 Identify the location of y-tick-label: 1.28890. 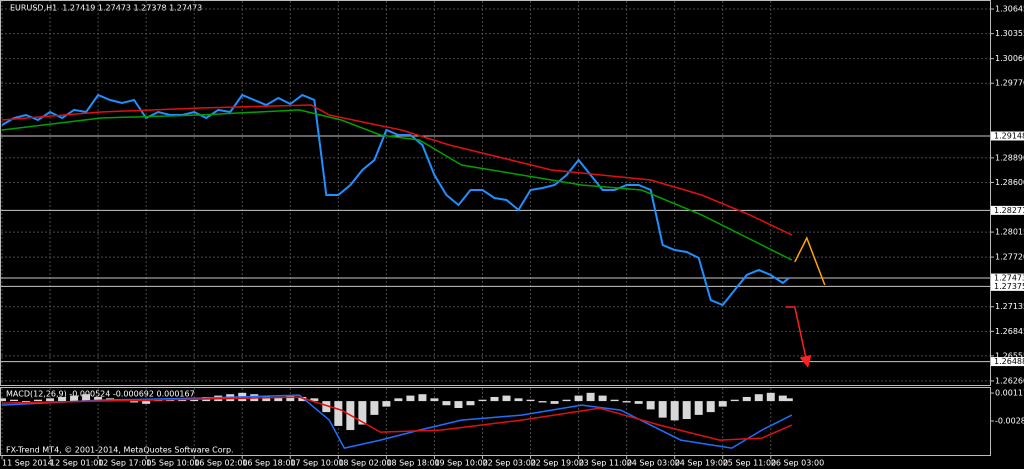
(1009, 157).